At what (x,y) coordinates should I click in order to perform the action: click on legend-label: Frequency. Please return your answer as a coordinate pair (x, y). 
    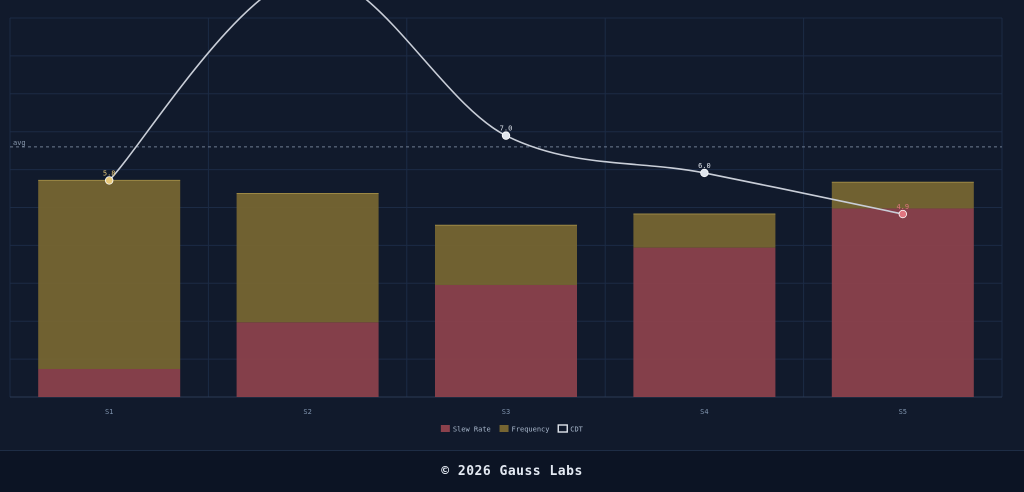
    Looking at the image, I should click on (531, 430).